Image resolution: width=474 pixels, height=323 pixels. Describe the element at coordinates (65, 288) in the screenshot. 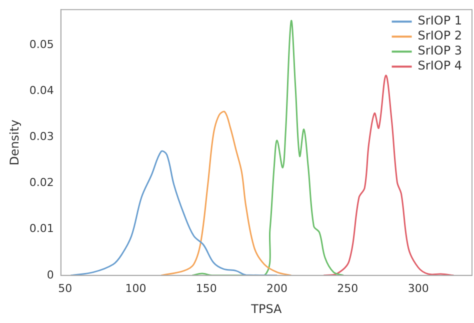

I see `x-tick-label: 50` at that location.